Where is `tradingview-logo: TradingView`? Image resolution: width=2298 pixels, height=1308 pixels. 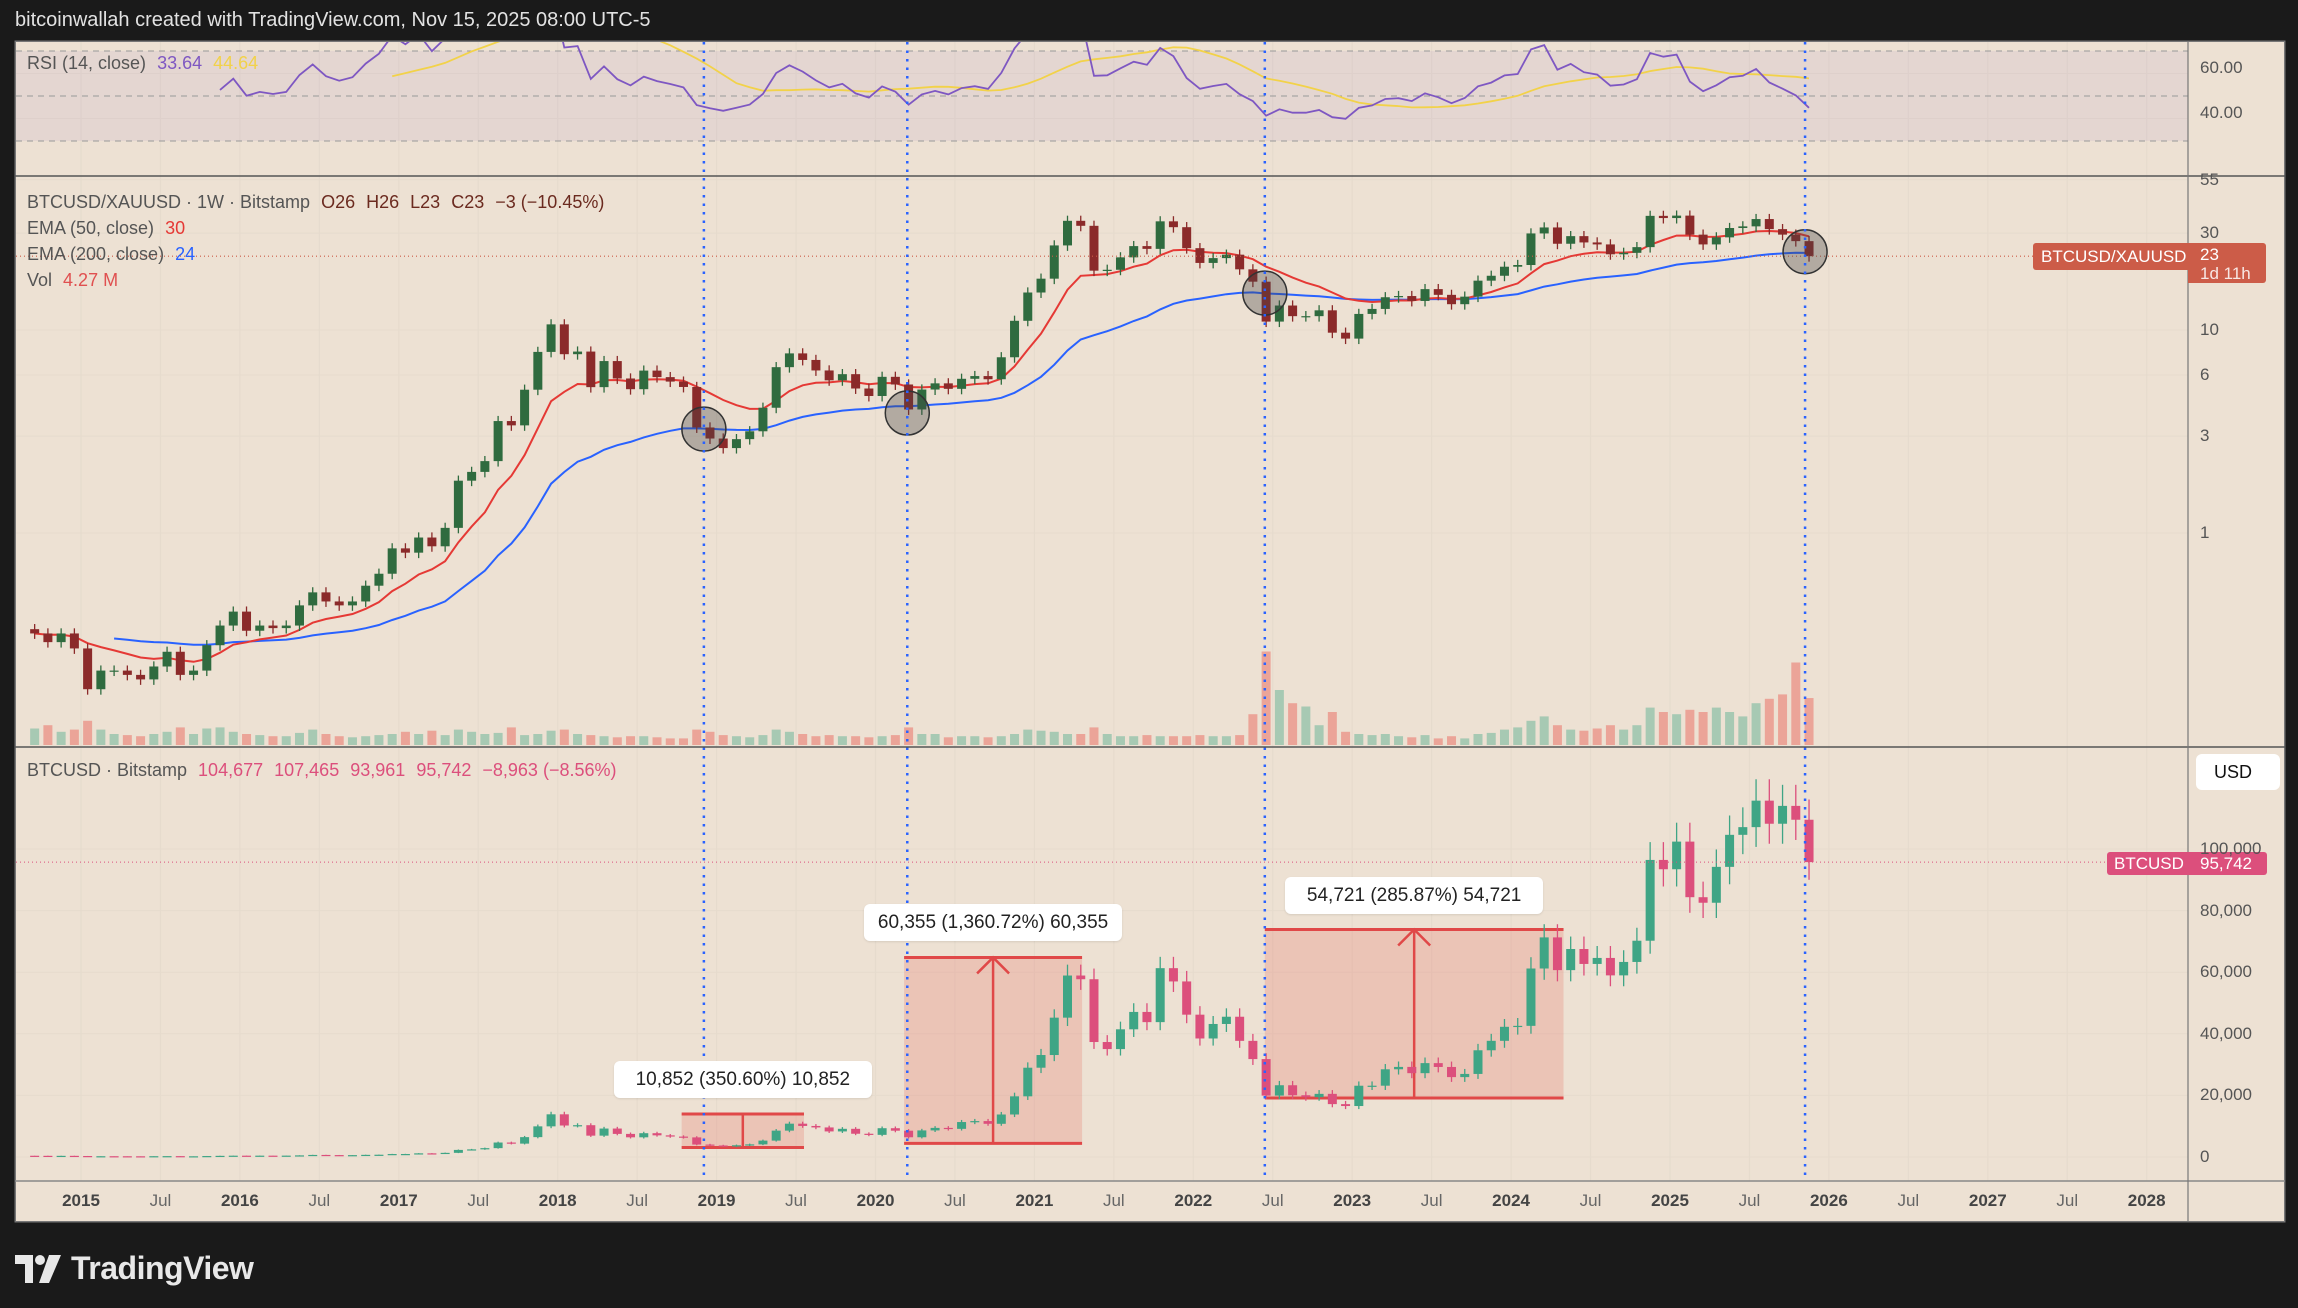 tradingview-logo: TradingView is located at coordinates (134, 1268).